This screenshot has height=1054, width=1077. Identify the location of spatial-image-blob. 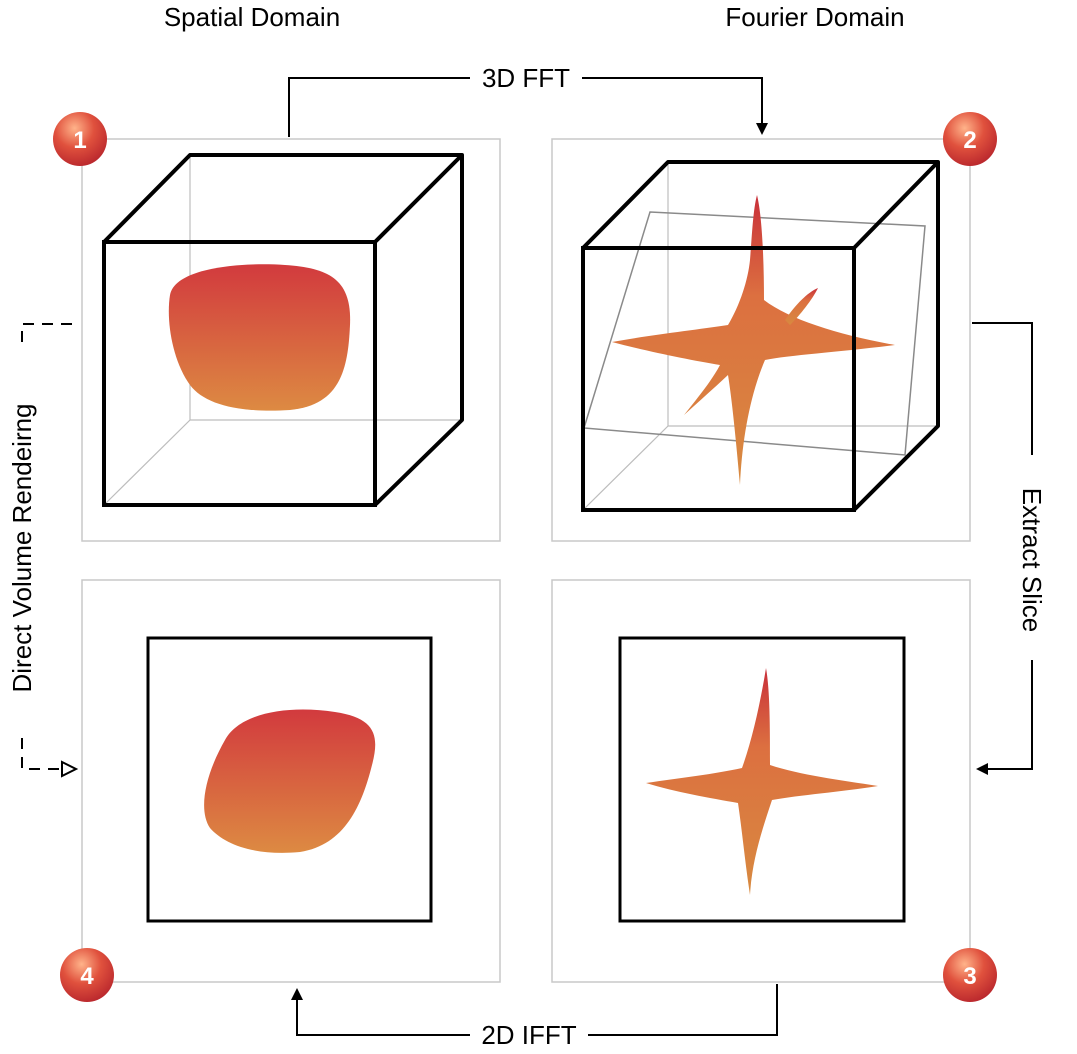
(290, 781).